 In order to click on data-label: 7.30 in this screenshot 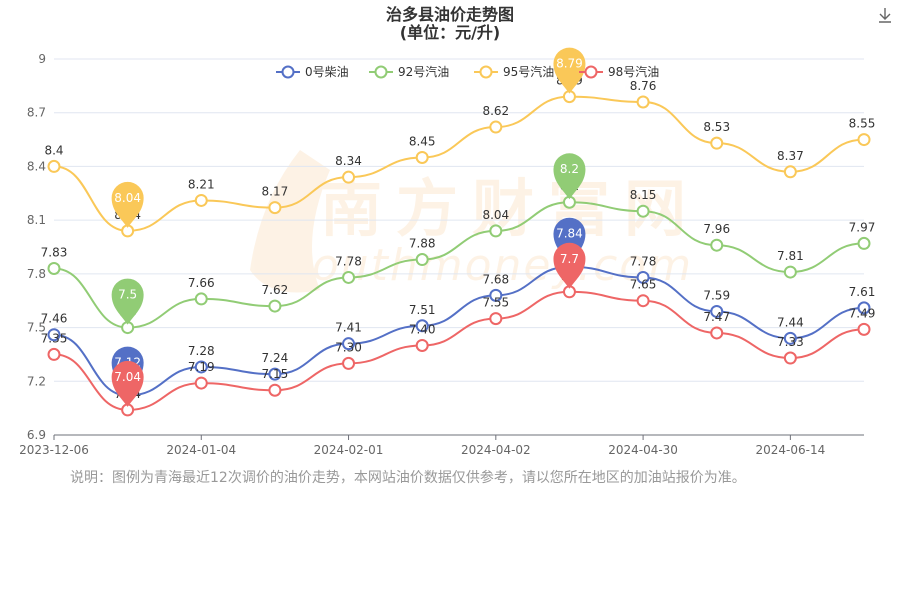, I will do `click(348, 347)`.